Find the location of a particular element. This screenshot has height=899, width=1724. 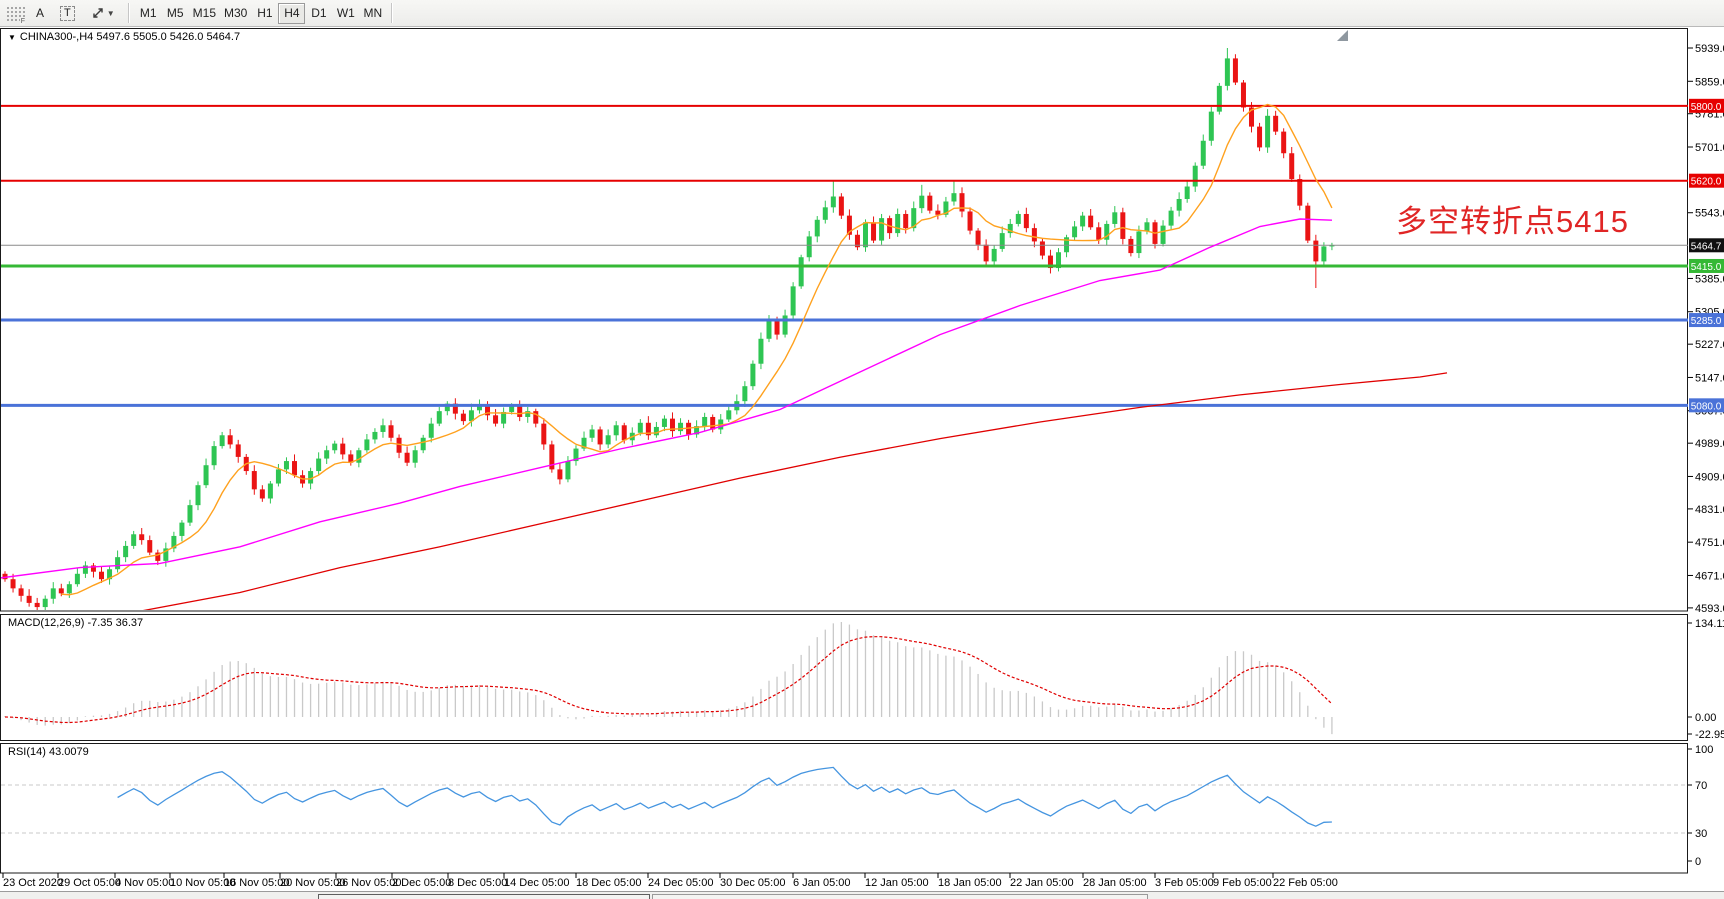

timeframe-button-m30: M30 is located at coordinates (235, 13).